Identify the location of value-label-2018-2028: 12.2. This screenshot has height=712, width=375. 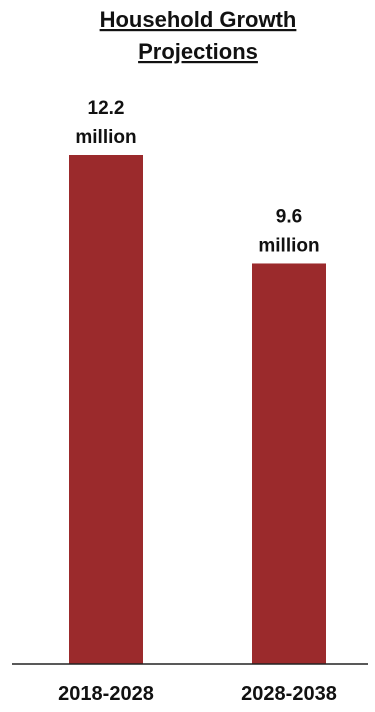
(106, 108).